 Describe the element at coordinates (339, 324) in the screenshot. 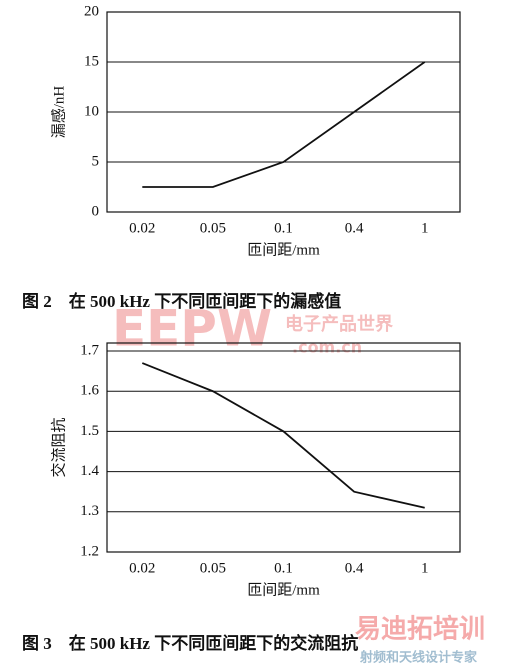

I see `watermark: 电子产品世界` at that location.